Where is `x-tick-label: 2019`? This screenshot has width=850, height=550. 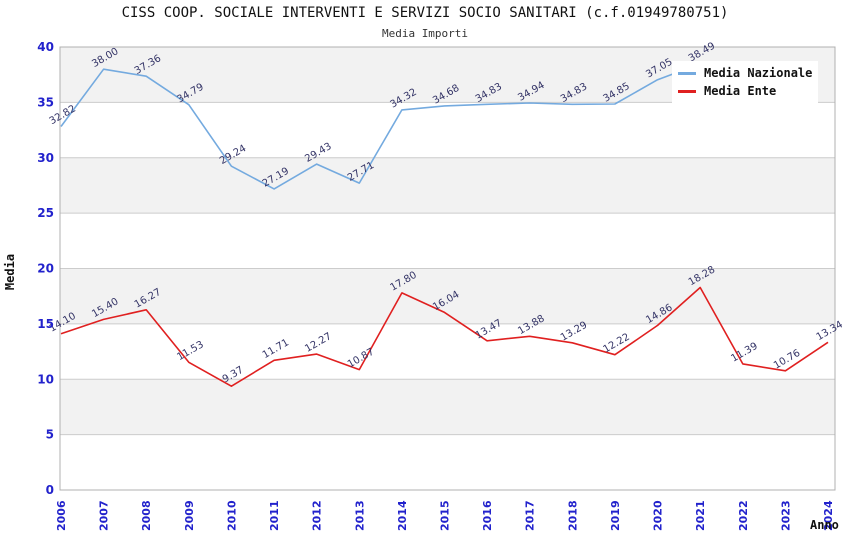
x-tick-label: 2019 is located at coordinates (615, 515).